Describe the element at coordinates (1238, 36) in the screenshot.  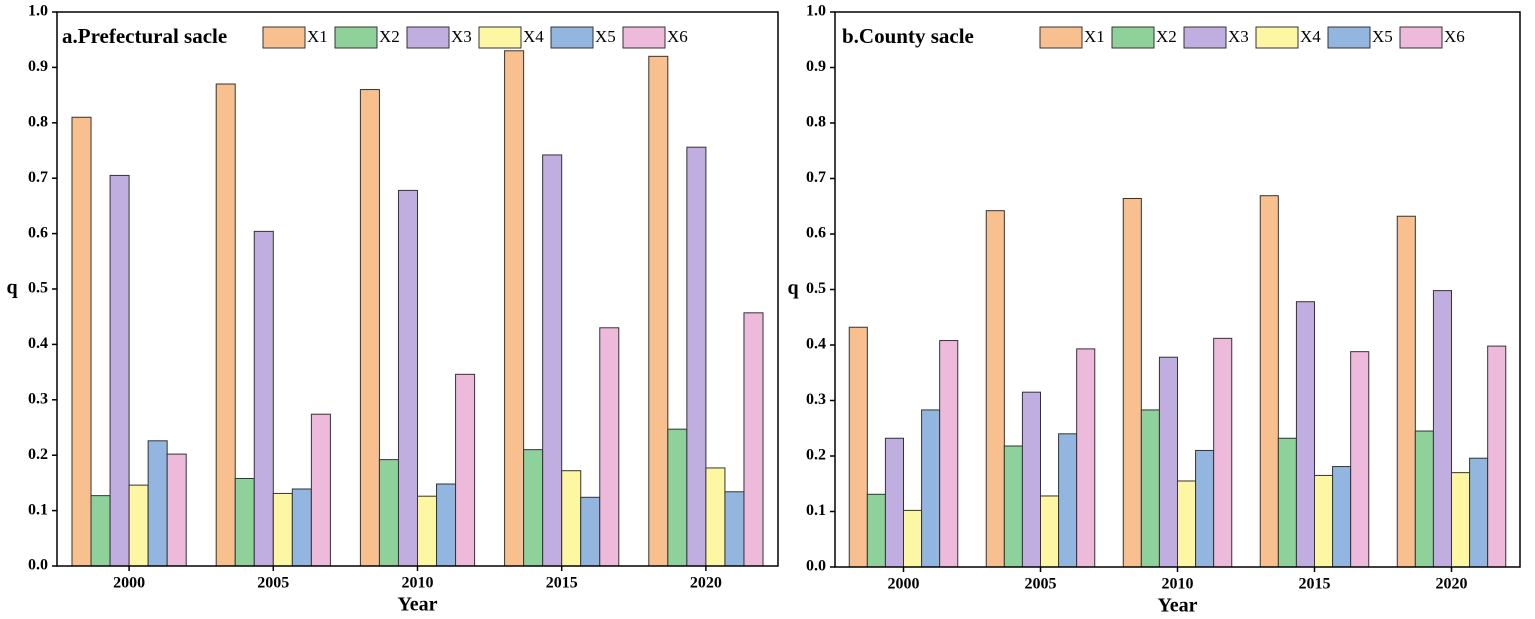
I see `legend-label: X3` at that location.